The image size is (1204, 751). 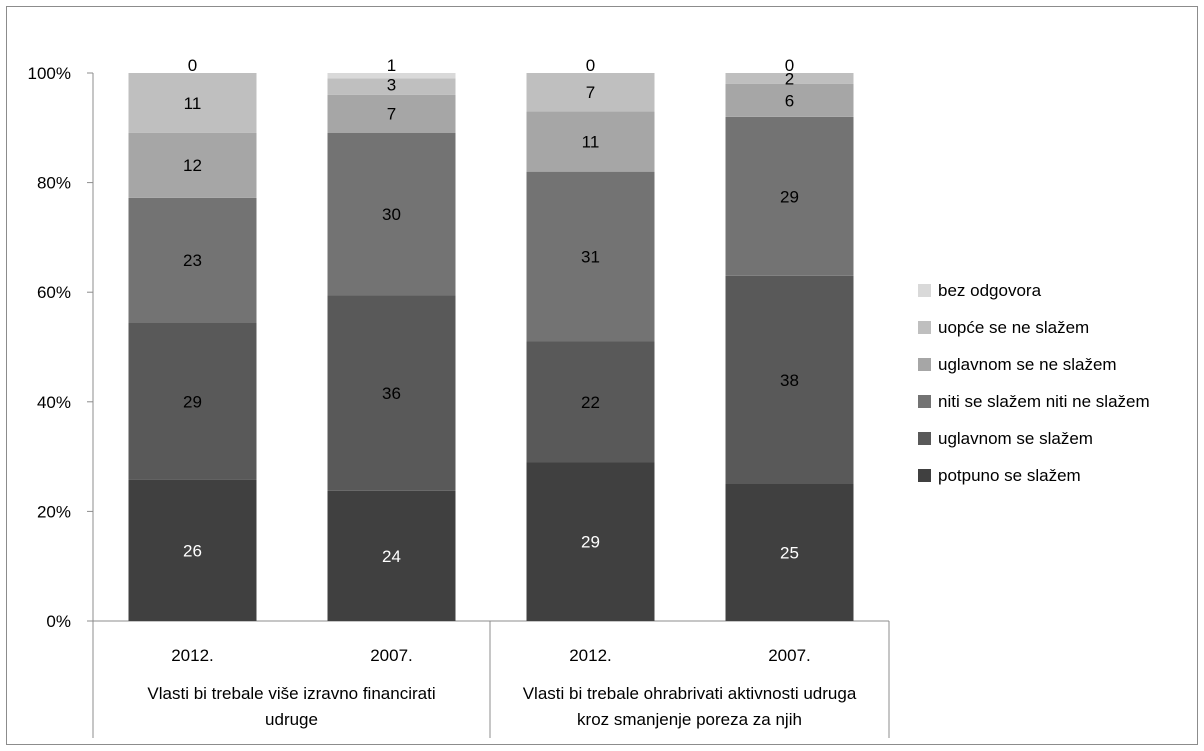 I want to click on legend-label: uglavnom se slažem, so click(x=1015, y=438).